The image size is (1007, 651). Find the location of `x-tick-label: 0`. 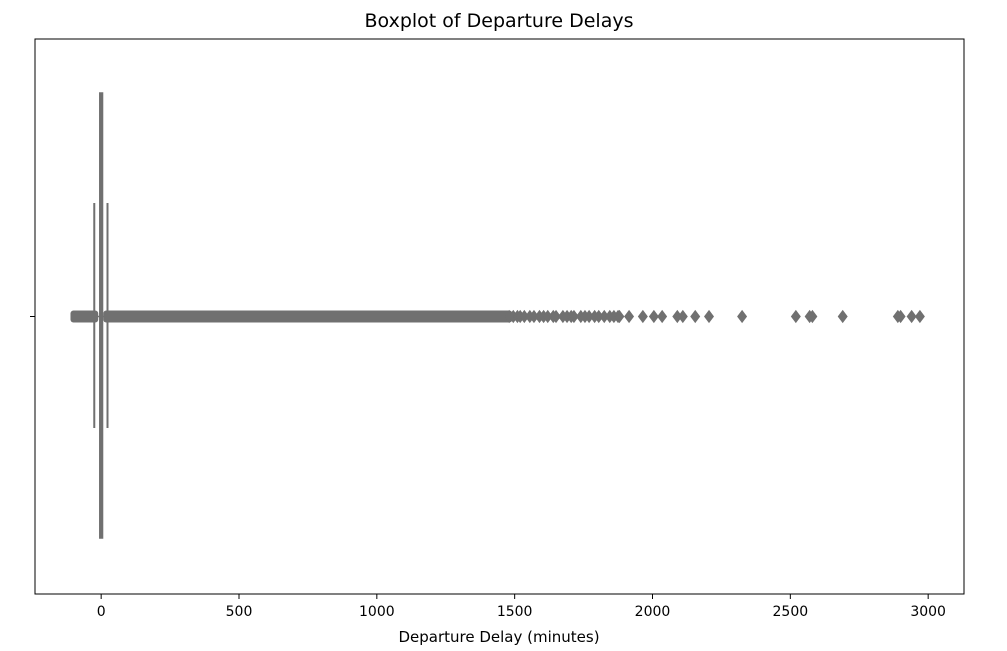

x-tick-label: 0 is located at coordinates (101, 612).